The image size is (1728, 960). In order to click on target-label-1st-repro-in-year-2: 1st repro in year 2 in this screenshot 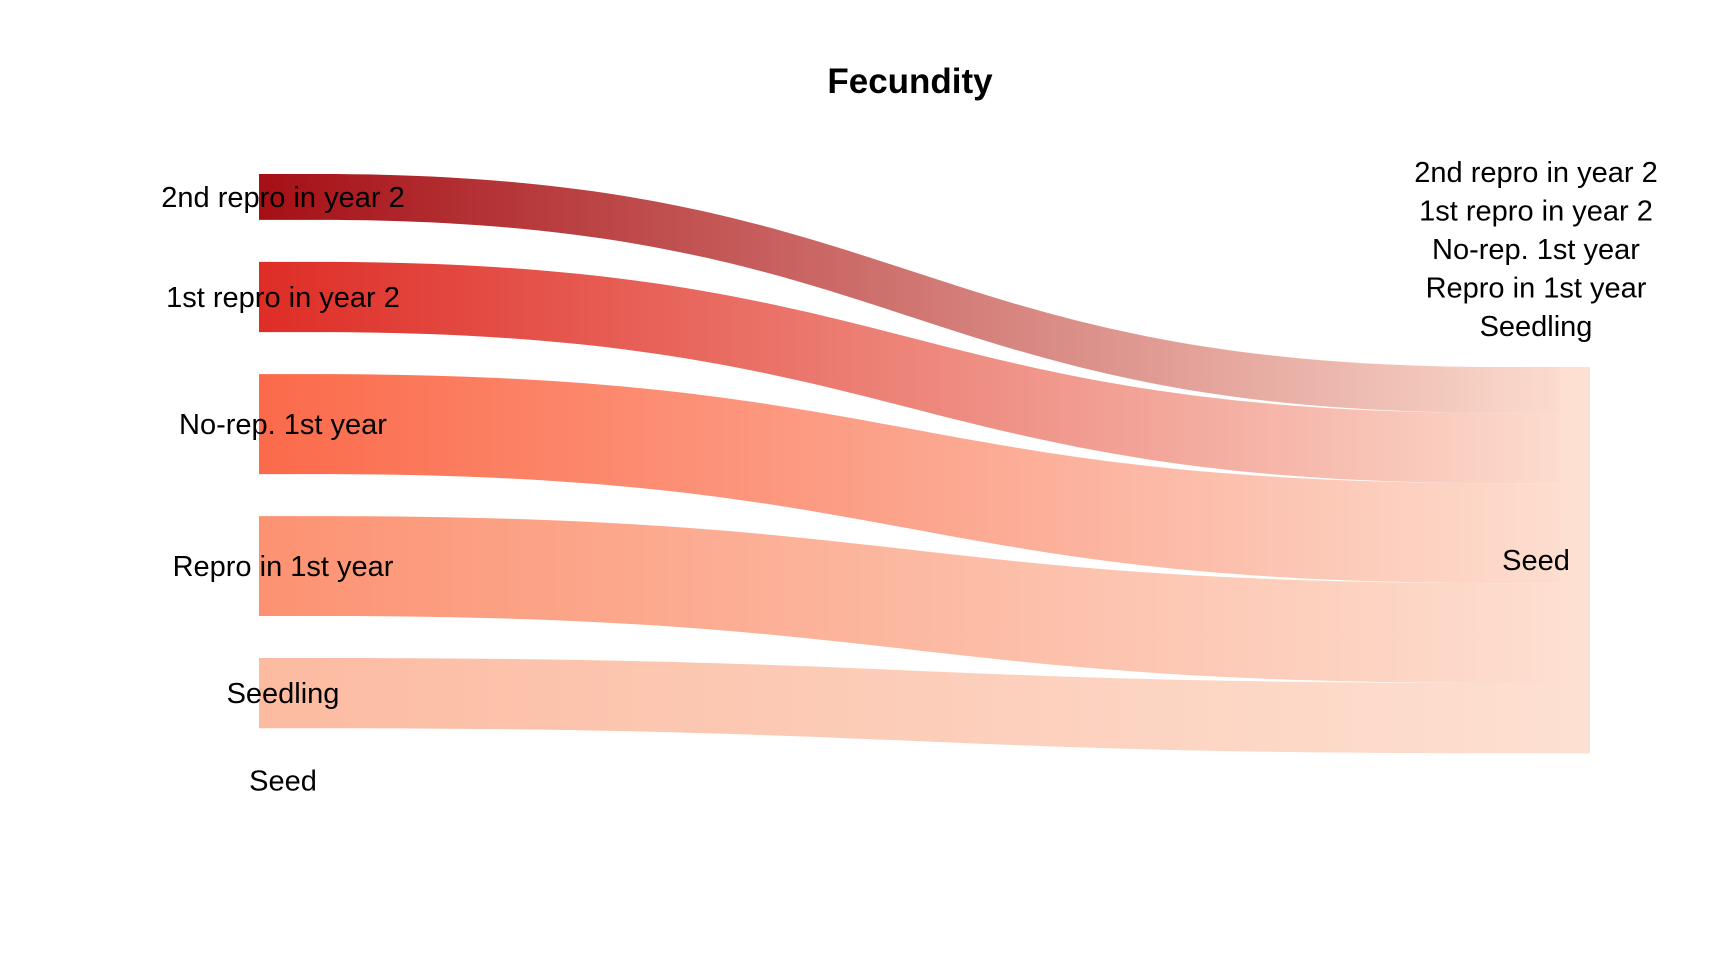, I will do `click(1536, 212)`.